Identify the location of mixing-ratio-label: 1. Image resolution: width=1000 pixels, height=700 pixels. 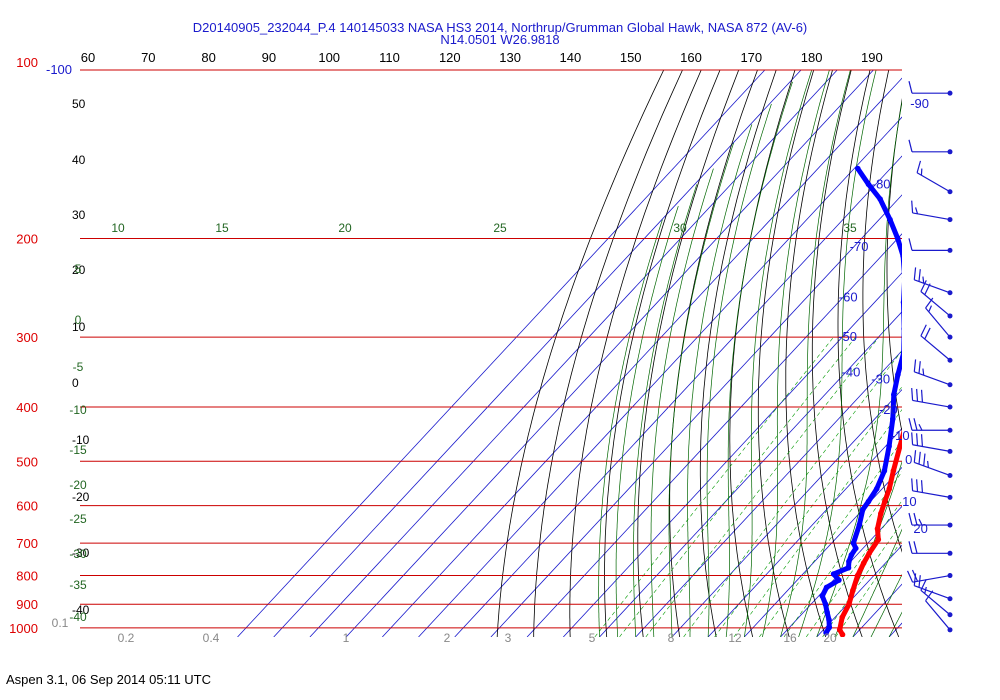
(346, 638).